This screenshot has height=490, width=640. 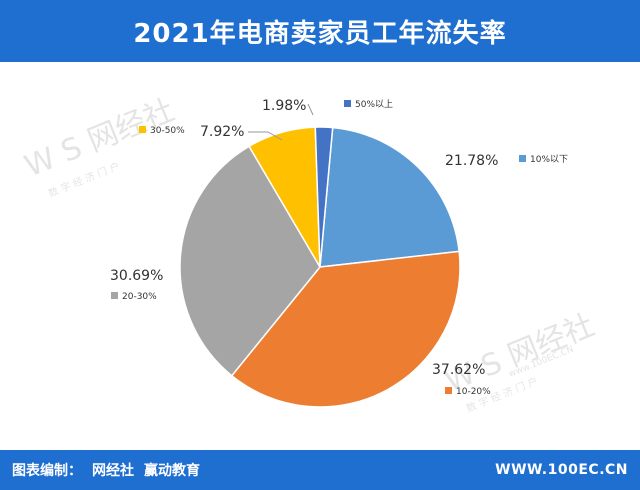 I want to click on category-label-10-20: 10-20%, so click(x=473, y=392).